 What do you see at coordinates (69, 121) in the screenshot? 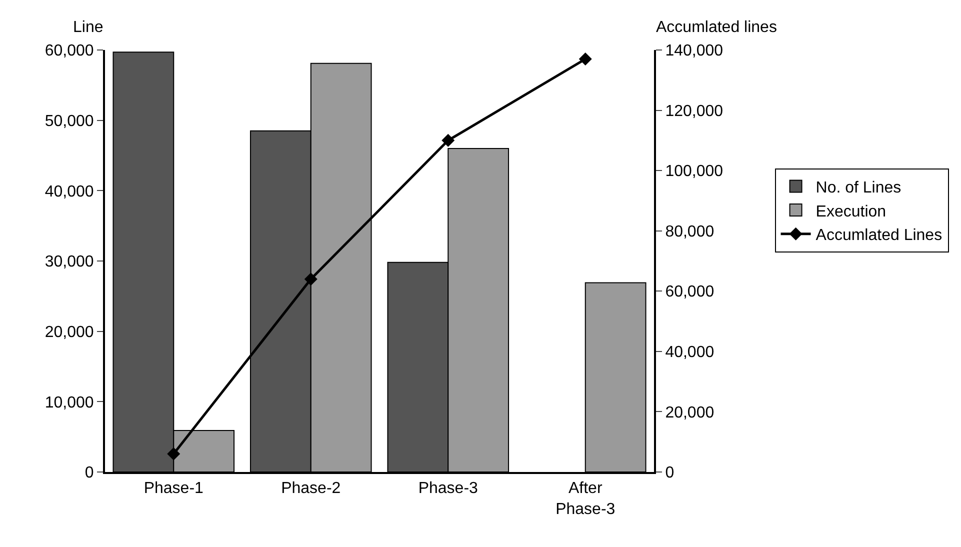
I see `y-tick-label: 50,000` at bounding box center [69, 121].